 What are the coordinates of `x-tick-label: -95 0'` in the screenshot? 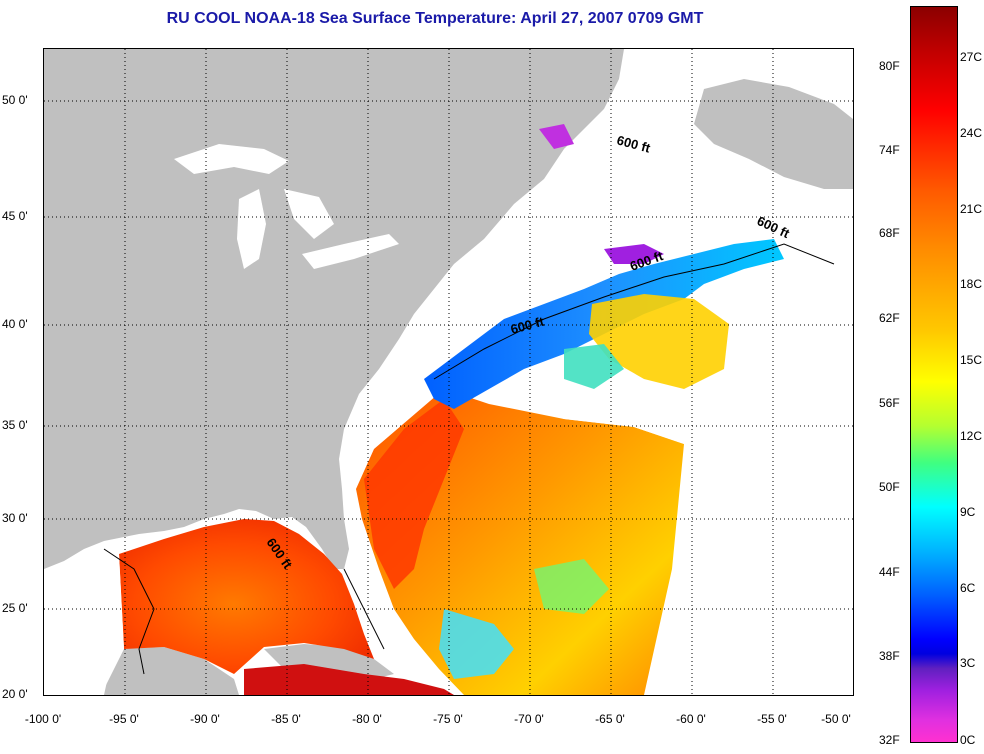 It's located at (124, 719).